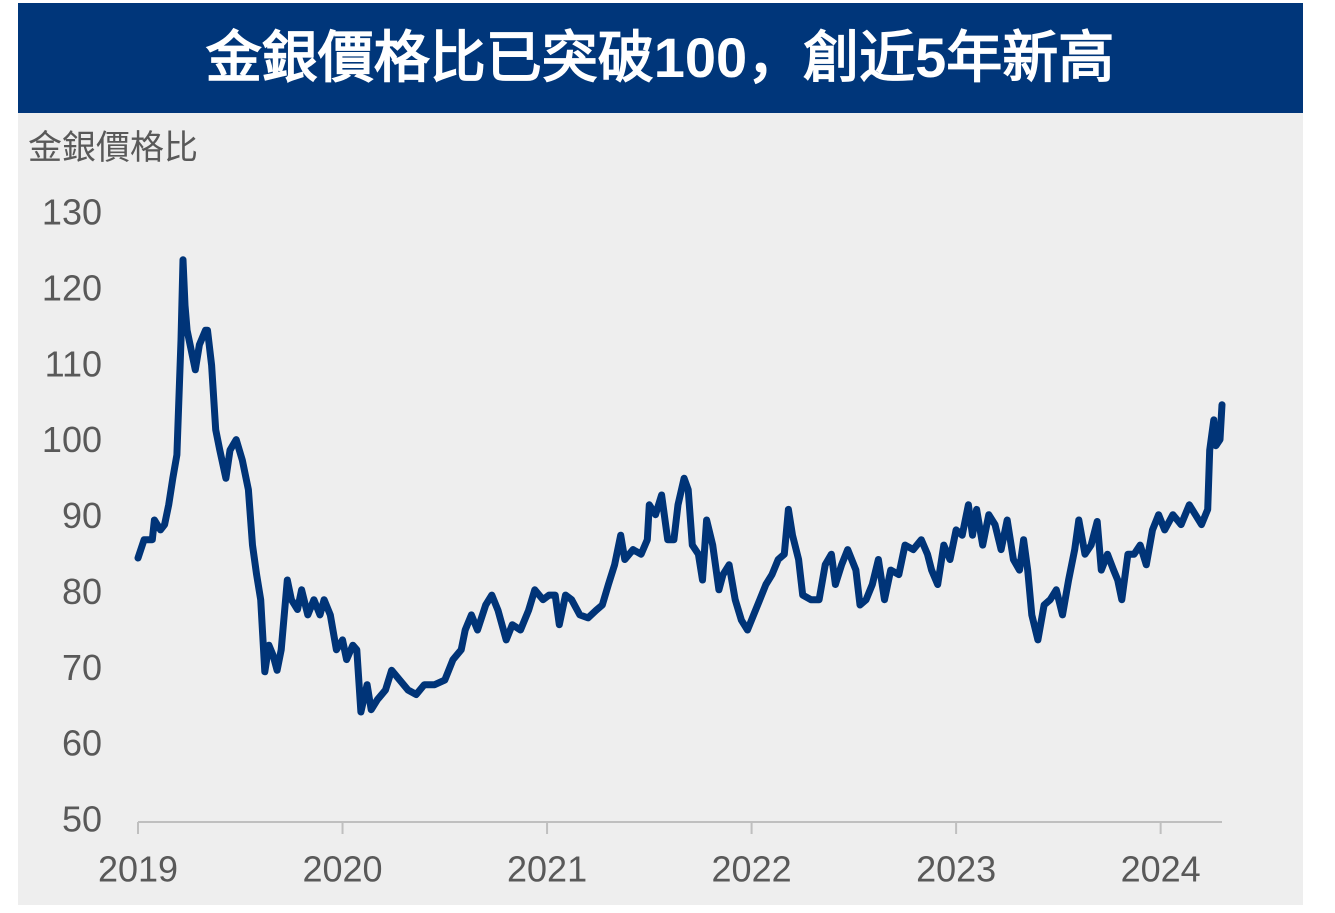 The image size is (1335, 913). What do you see at coordinates (956, 869) in the screenshot?
I see `x-tick-label: 2023` at bounding box center [956, 869].